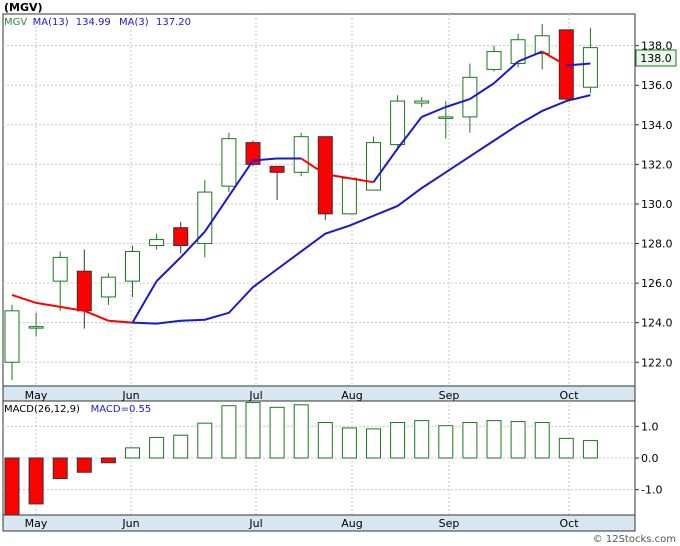 This screenshot has height=546, width=680. Describe the element at coordinates (657, 244) in the screenshot. I see `price-ytick-label: 128.0` at that location.